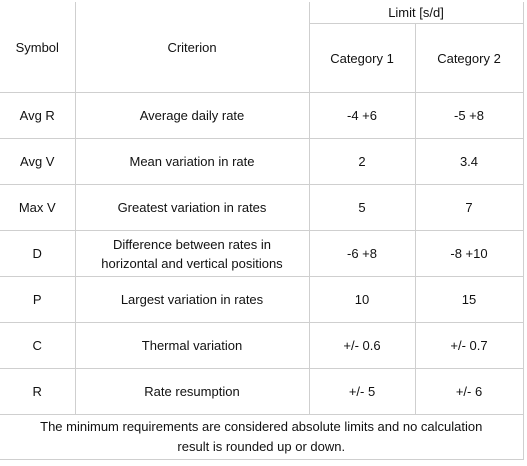 This screenshot has width=527, height=466. I want to click on category-2-cell: +/- 6, so click(469, 391).